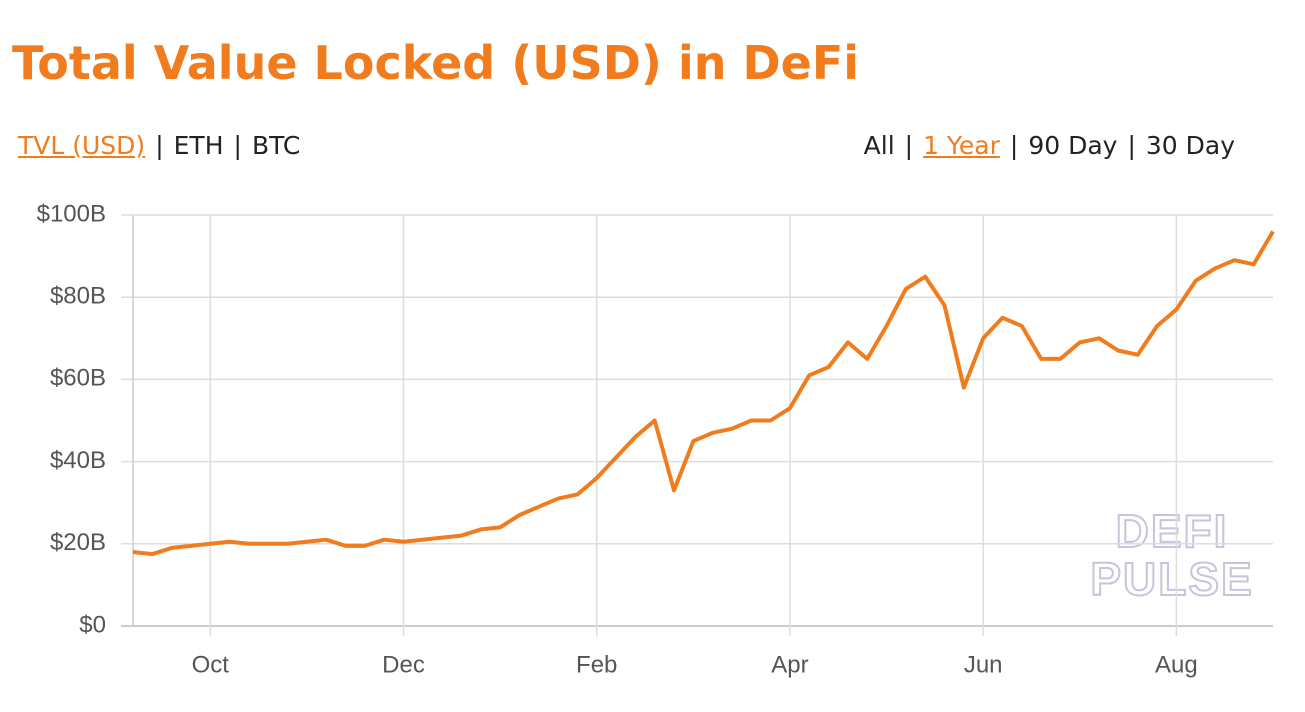  I want to click on chart-title: Total Value Locked (USD) in DeFi, so click(436, 63).